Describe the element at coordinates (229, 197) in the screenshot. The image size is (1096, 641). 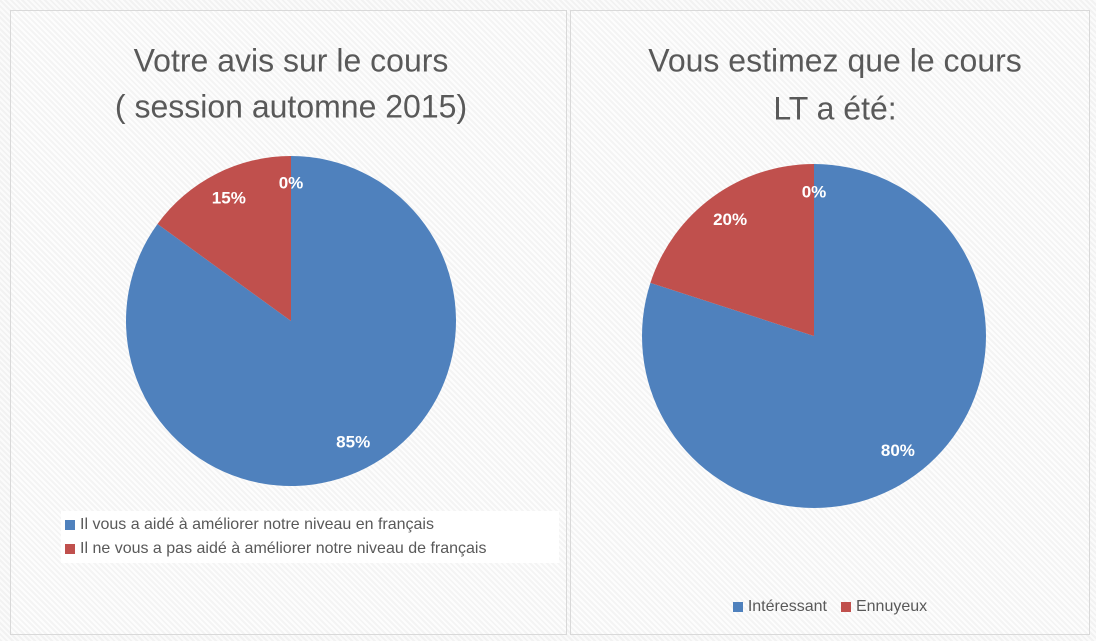
I see `data-label: 15%` at that location.